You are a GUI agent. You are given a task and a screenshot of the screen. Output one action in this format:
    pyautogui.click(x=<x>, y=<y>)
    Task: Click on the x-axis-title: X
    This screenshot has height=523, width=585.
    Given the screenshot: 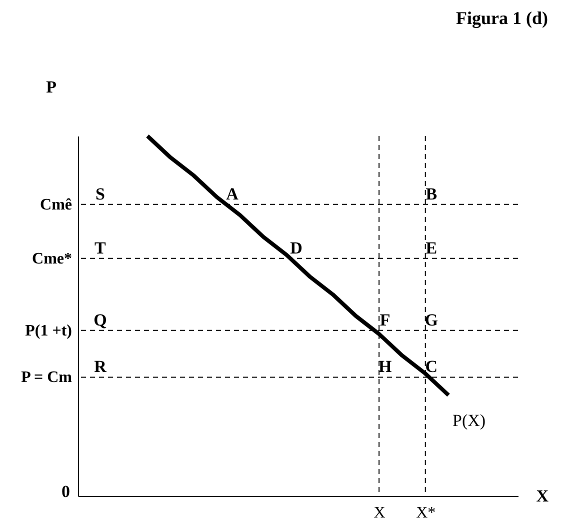 What is the action you would take?
    pyautogui.click(x=543, y=496)
    